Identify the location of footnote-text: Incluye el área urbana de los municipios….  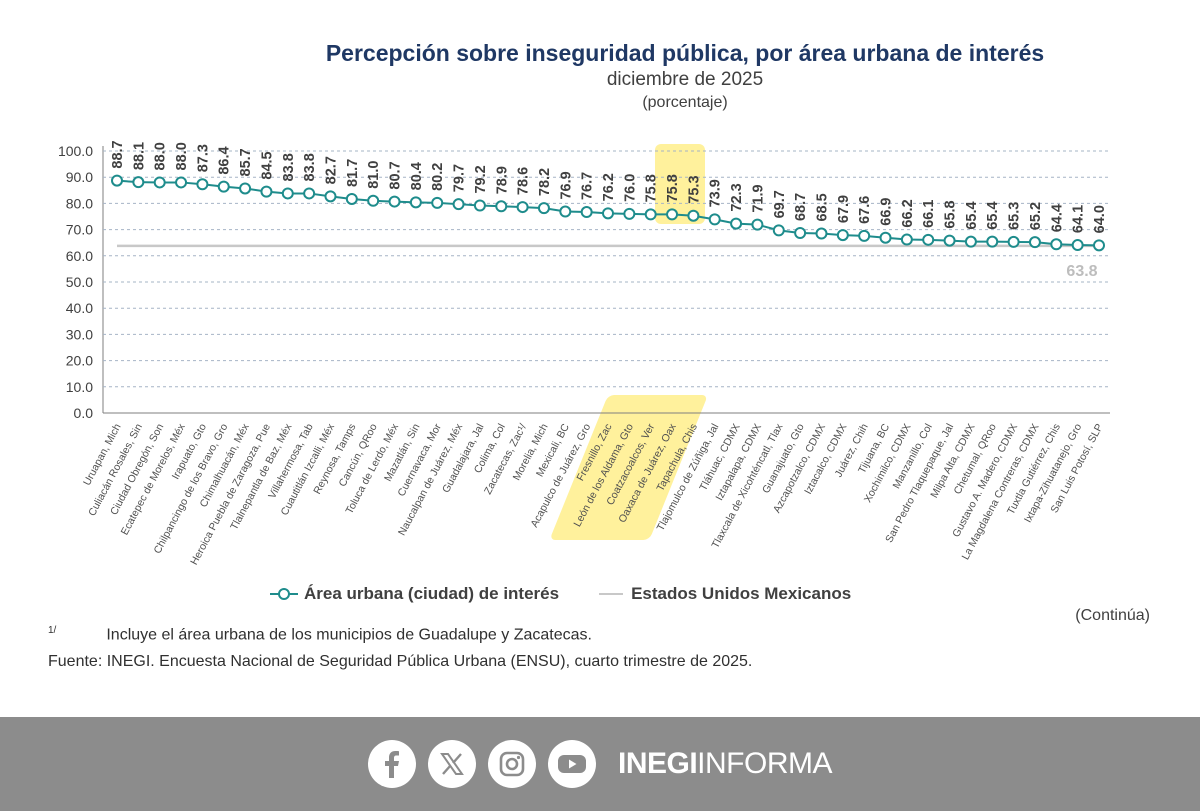
(349, 635).